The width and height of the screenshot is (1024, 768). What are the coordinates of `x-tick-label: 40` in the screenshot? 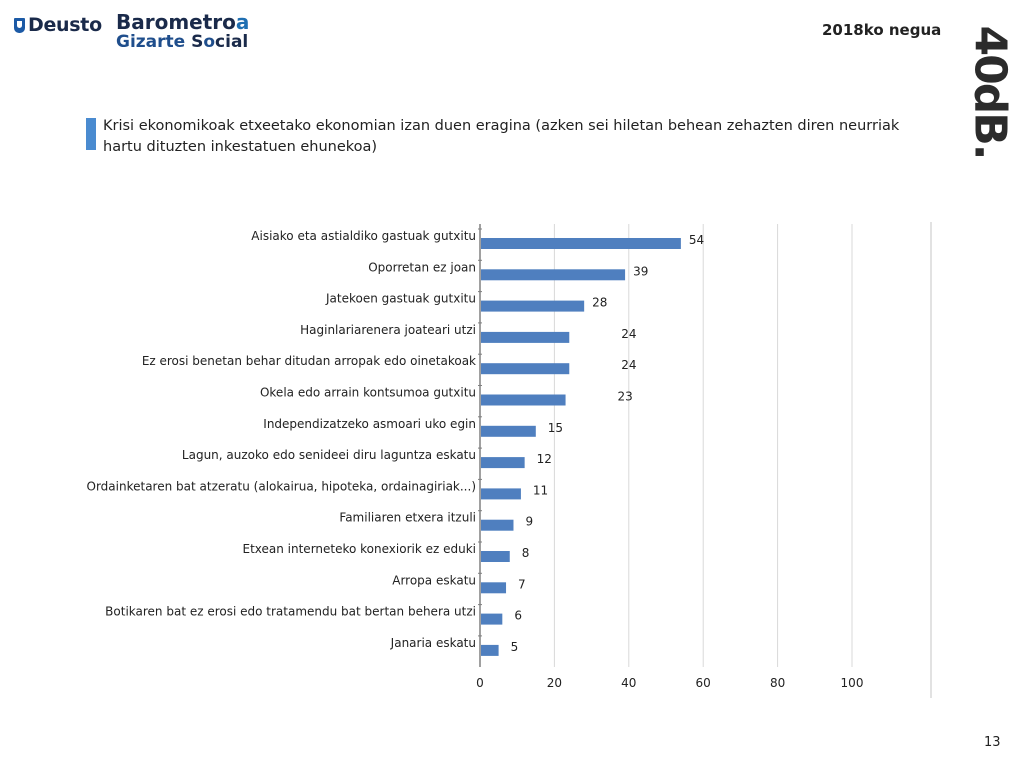 It's located at (628, 683).